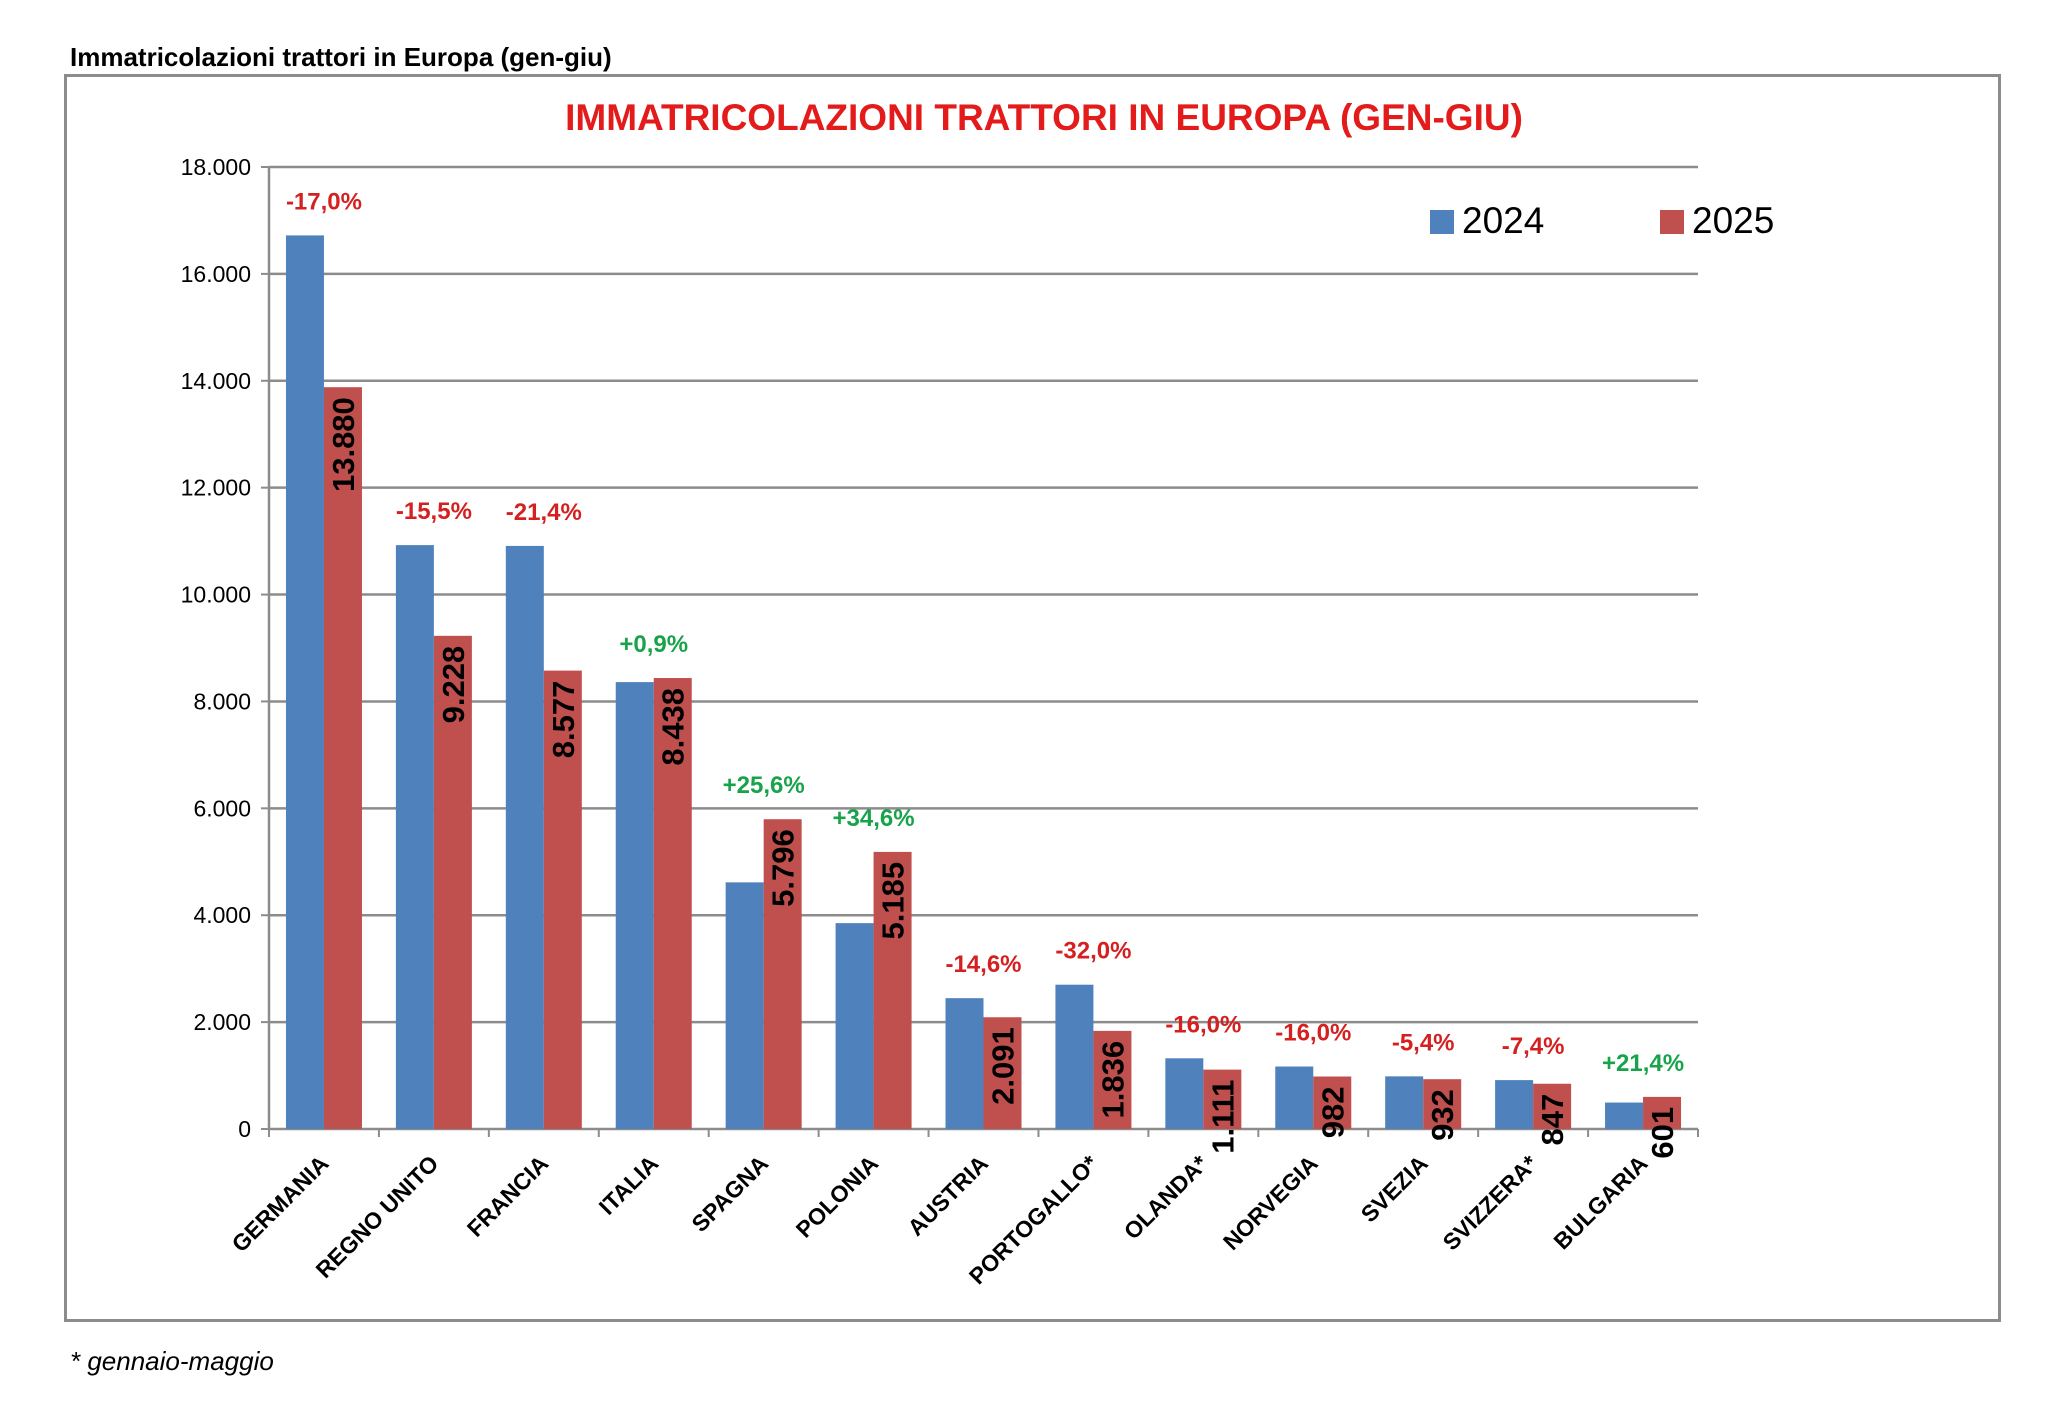 The width and height of the screenshot is (2056, 1417). I want to click on x-category-label: AUSTRIA, so click(947, 1195).